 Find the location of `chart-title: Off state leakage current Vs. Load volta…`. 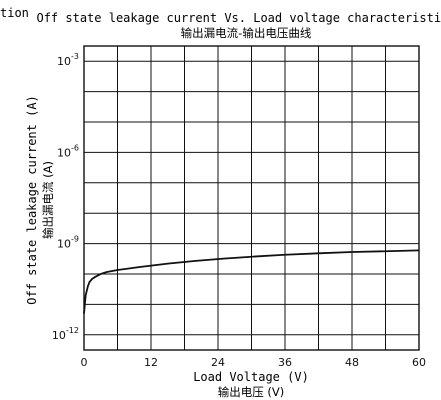

chart-title: Off state leakage current Vs. Load volta… is located at coordinates (238, 18).